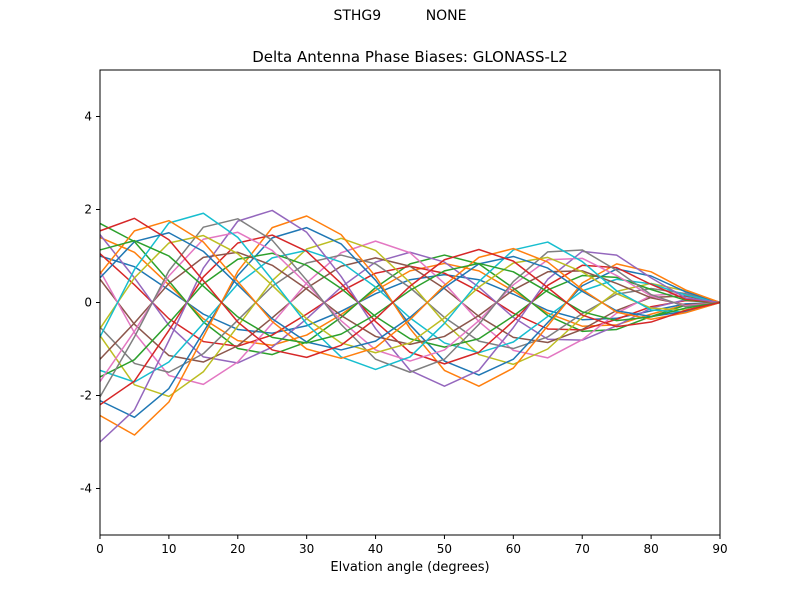 Image resolution: width=800 pixels, height=600 pixels. Describe the element at coordinates (100, 549) in the screenshot. I see `x-tick-label: 0` at that location.